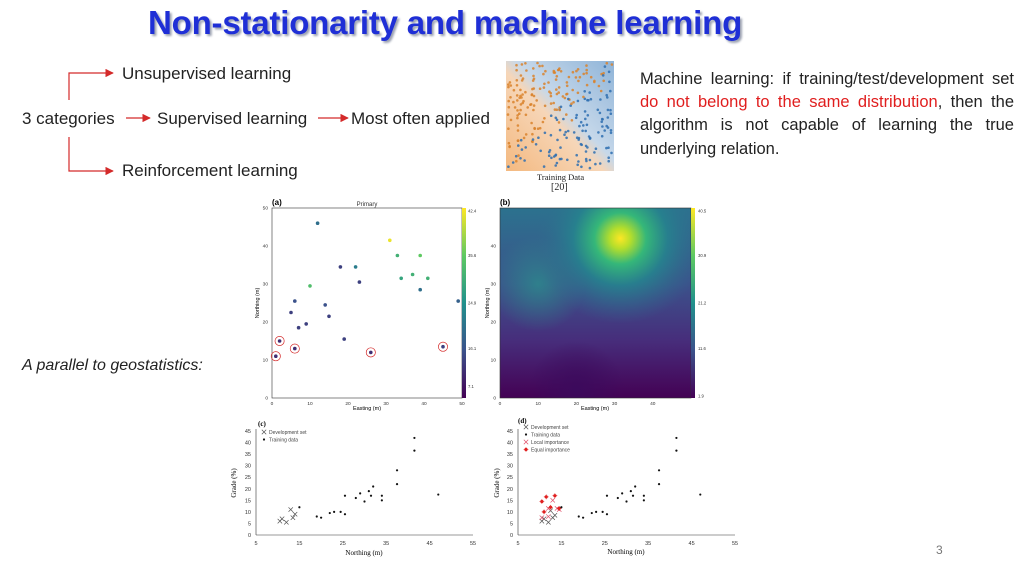 The image size is (1024, 576). What do you see at coordinates (494, 361) in the screenshot?
I see `chart-b-ytick: 10` at bounding box center [494, 361].